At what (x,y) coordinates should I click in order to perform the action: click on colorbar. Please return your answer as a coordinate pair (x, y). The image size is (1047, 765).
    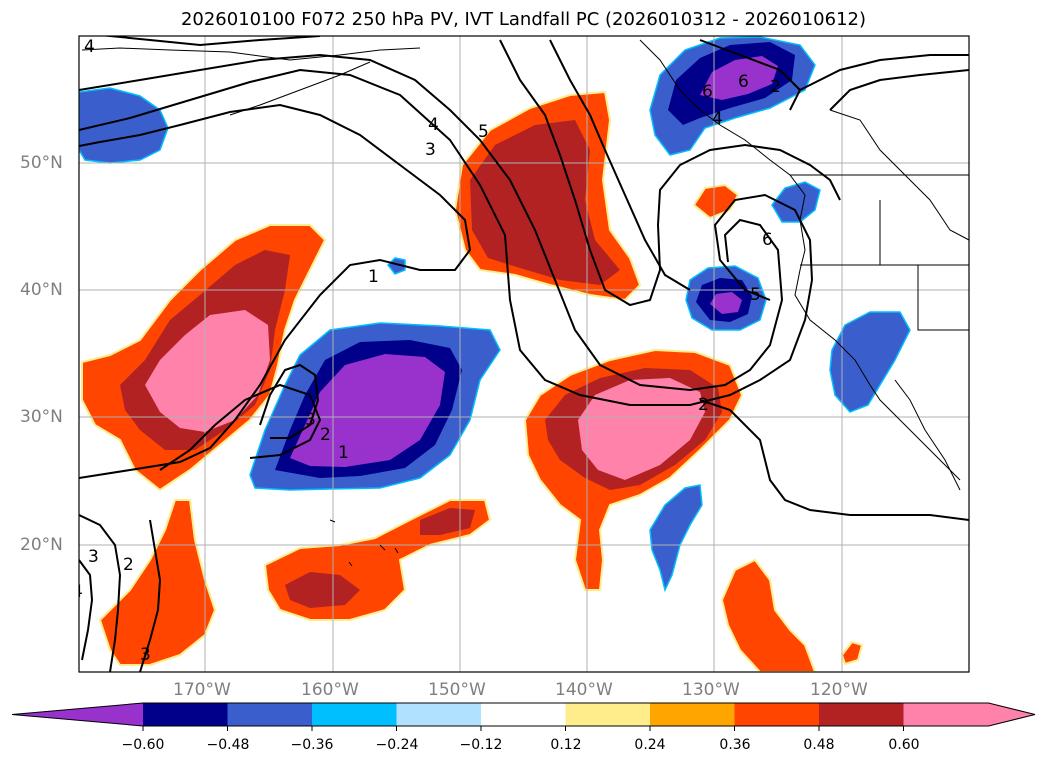
    Looking at the image, I should click on (523, 716).